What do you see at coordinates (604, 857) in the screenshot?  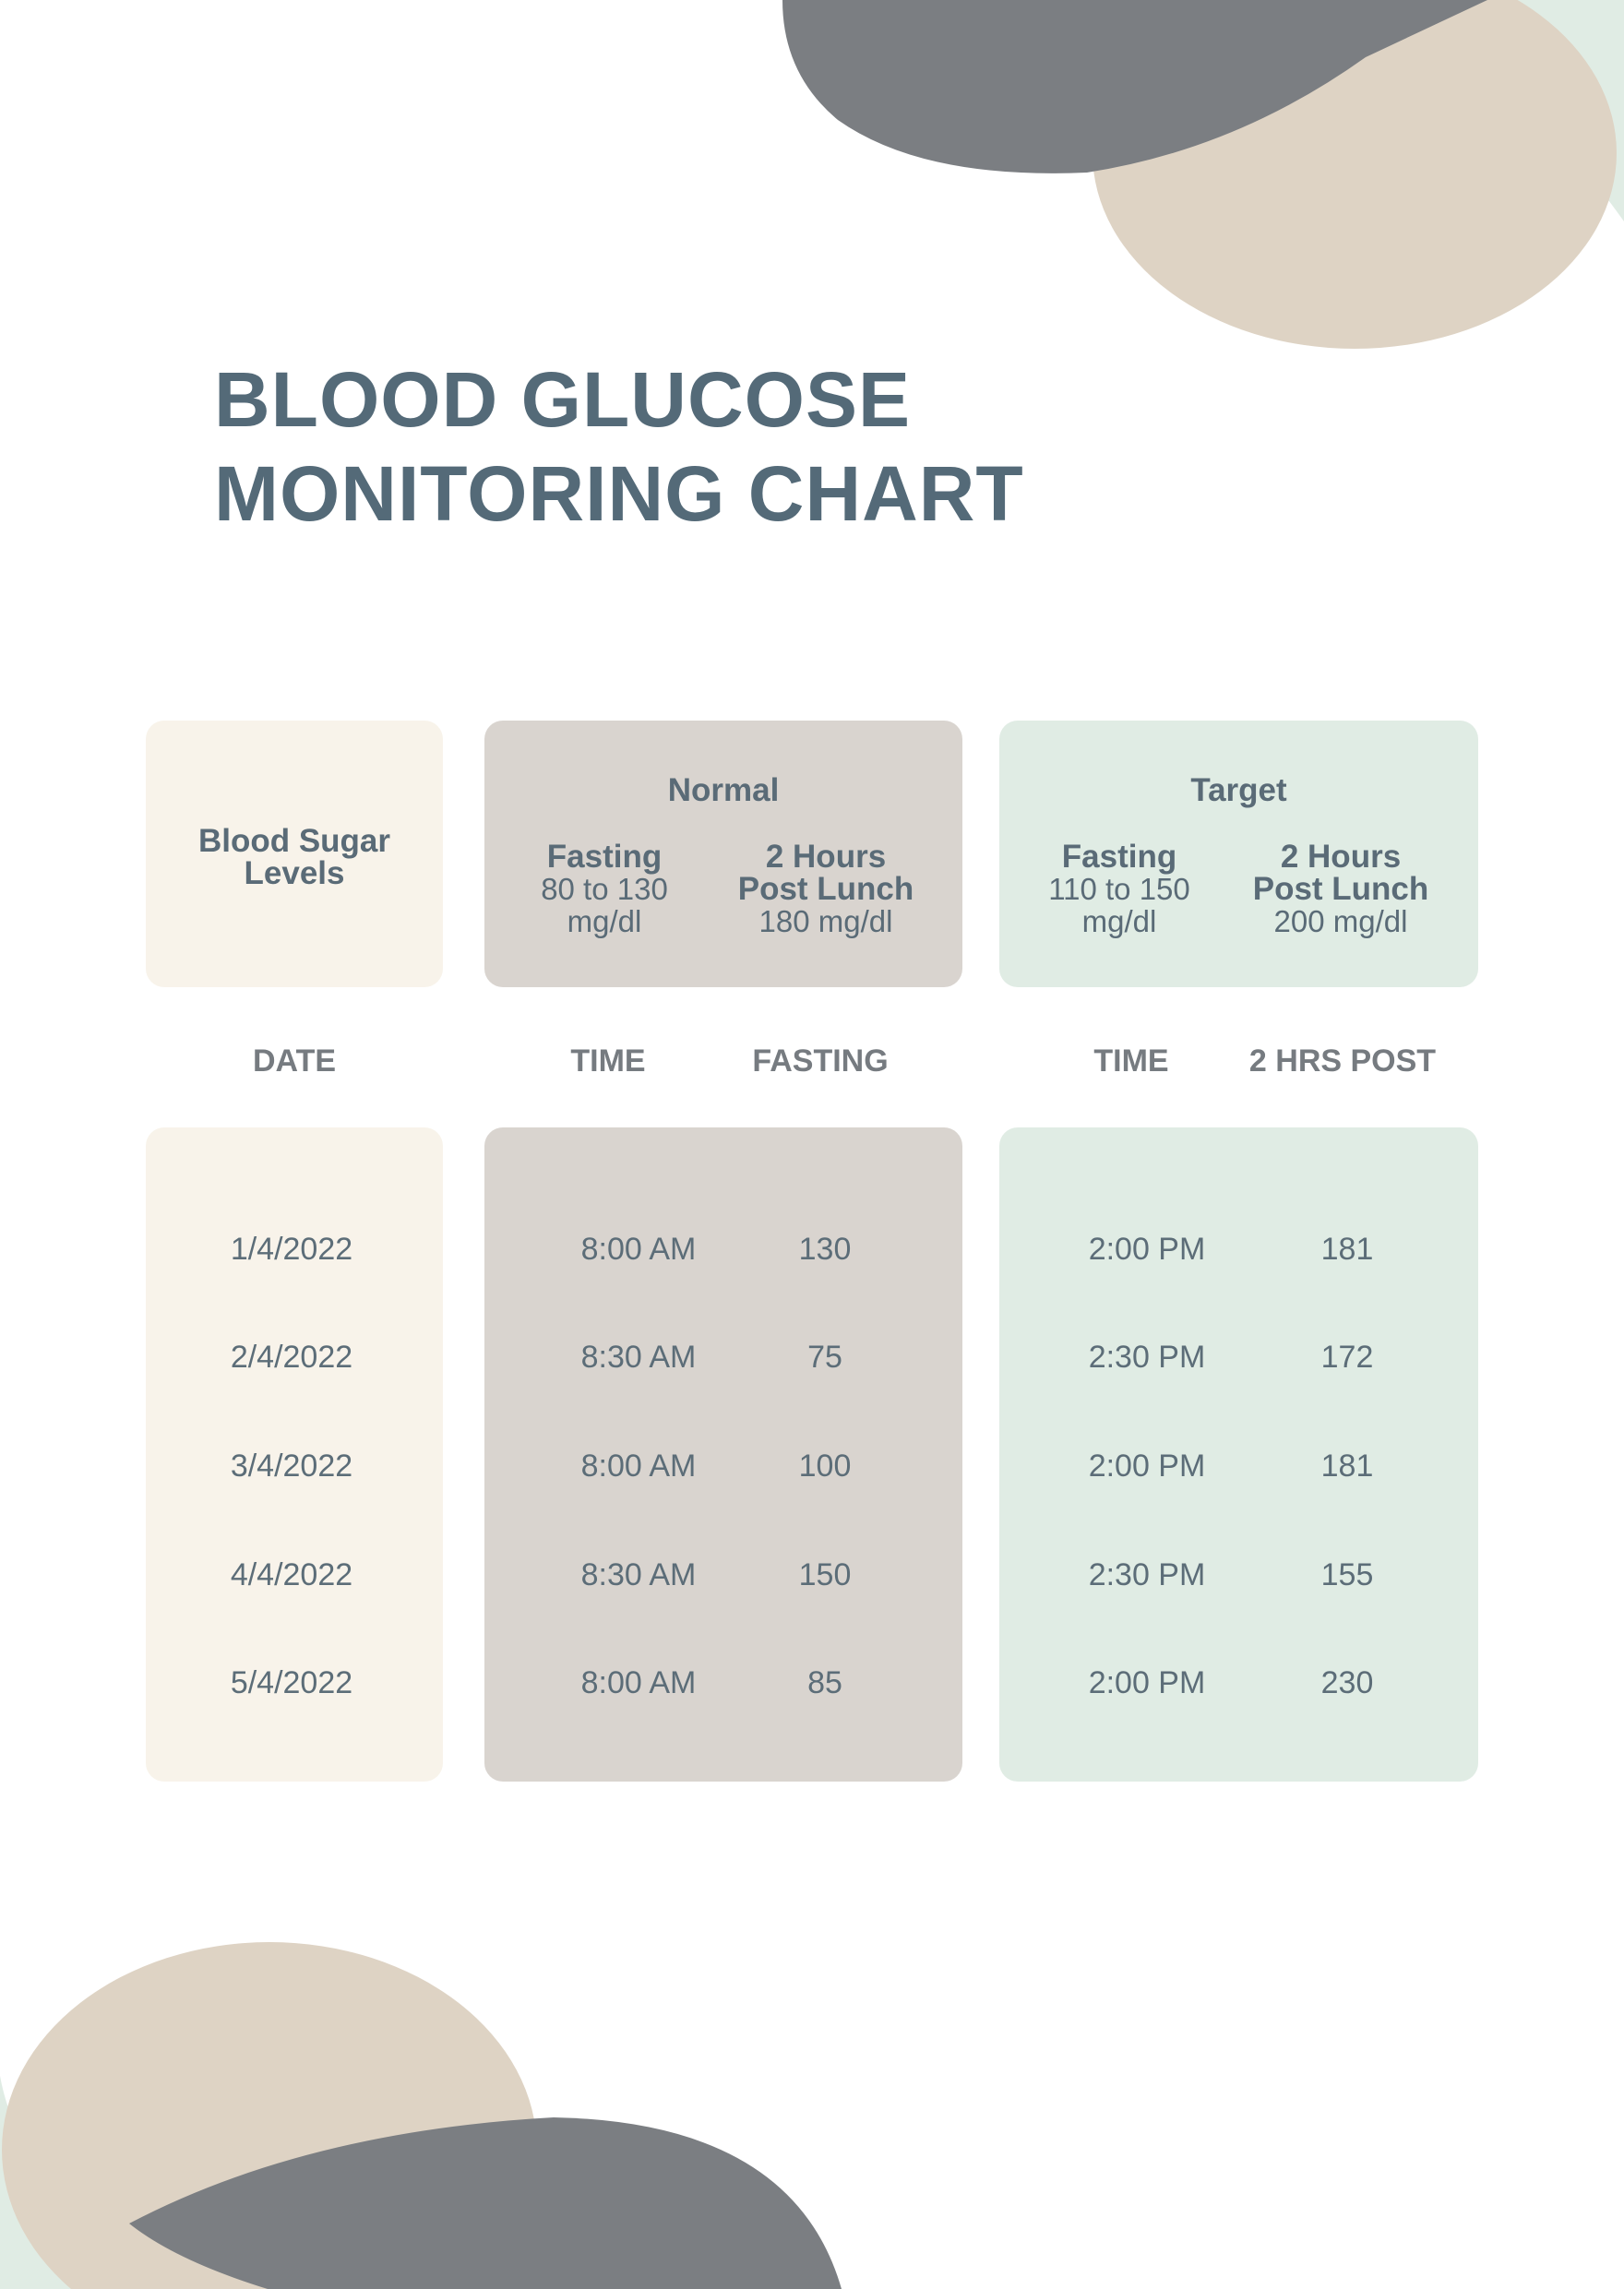 I see `normal-fasting-label: Fasting` at bounding box center [604, 857].